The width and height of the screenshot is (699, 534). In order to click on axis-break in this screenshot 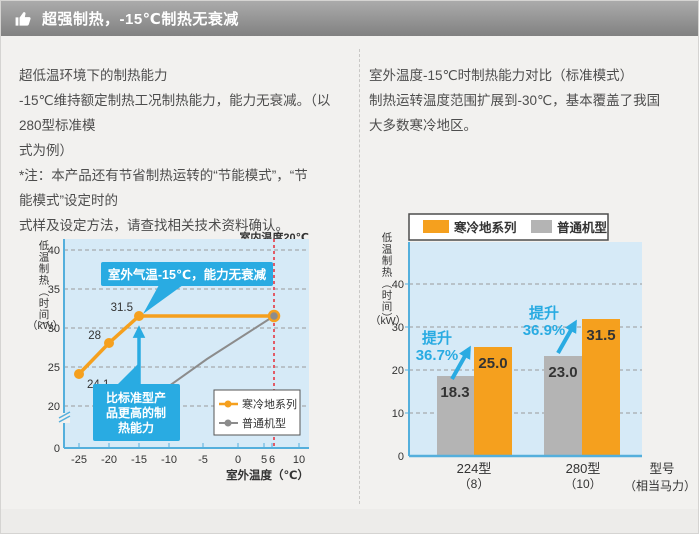, I will do `click(64, 418)`.